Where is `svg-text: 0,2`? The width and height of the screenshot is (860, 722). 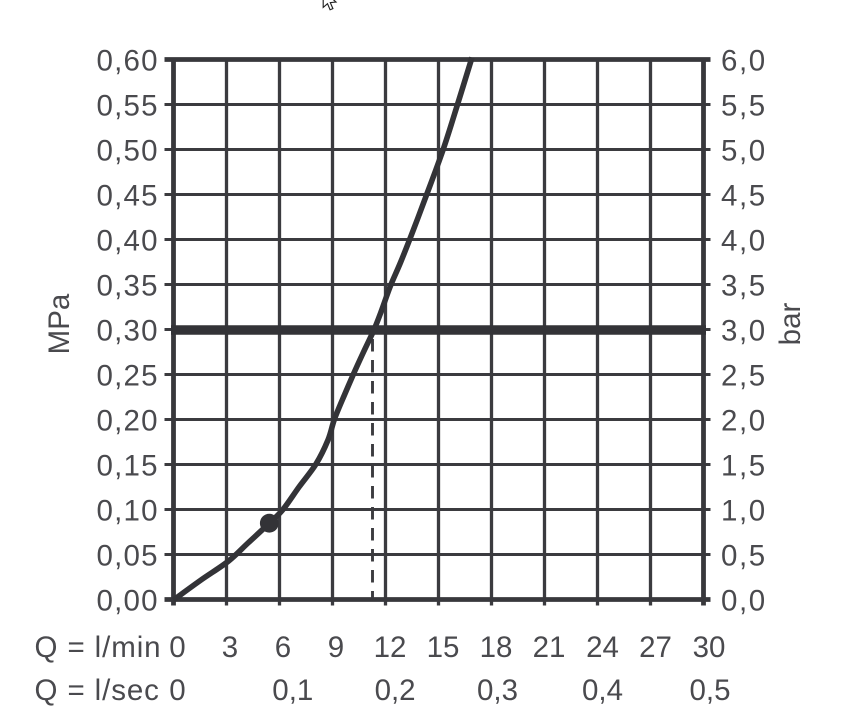 svg-text: 0,2 is located at coordinates (395, 690).